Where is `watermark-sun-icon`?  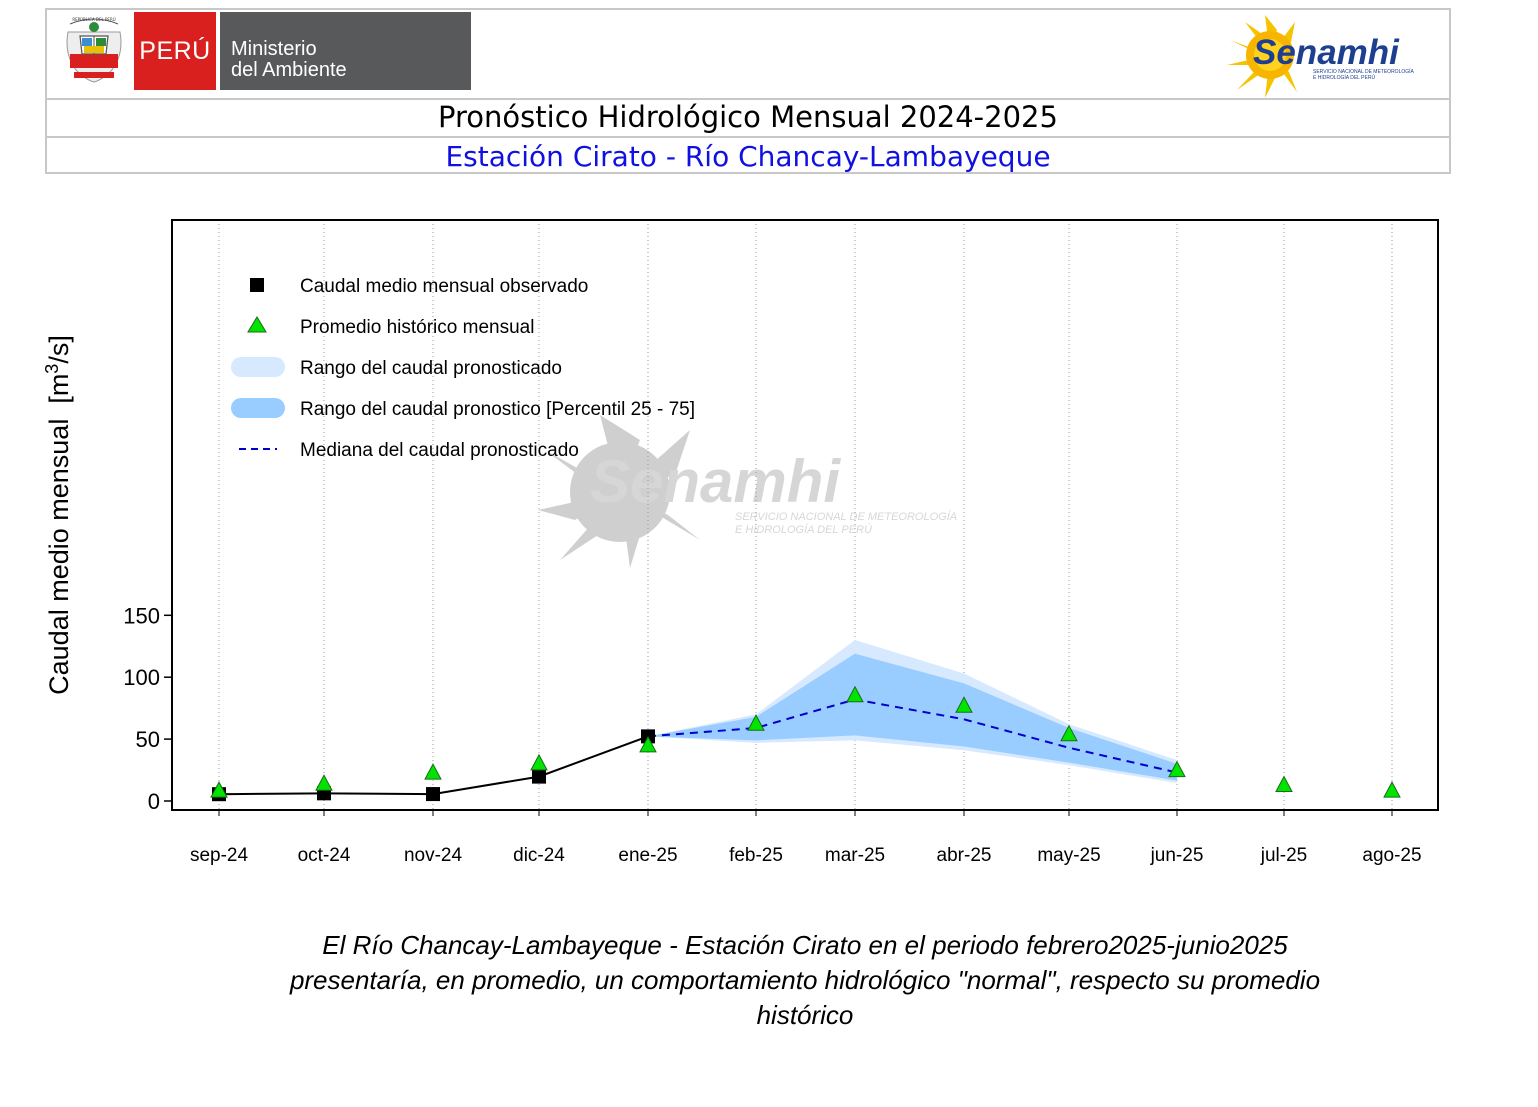
watermark-sun-icon is located at coordinates (619, 491).